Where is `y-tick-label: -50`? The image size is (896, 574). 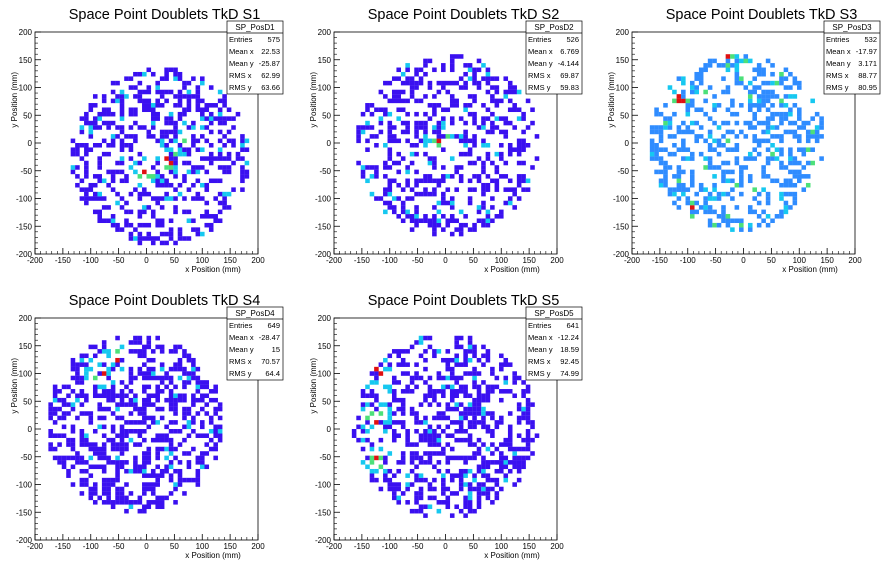 y-tick-label: -50 is located at coordinates (325, 171).